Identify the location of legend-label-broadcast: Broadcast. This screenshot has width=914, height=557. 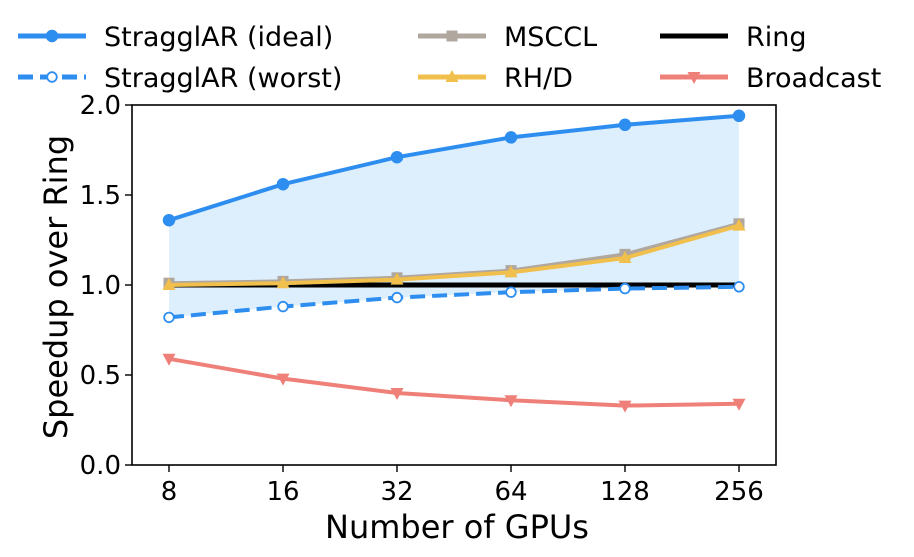
(813, 78).